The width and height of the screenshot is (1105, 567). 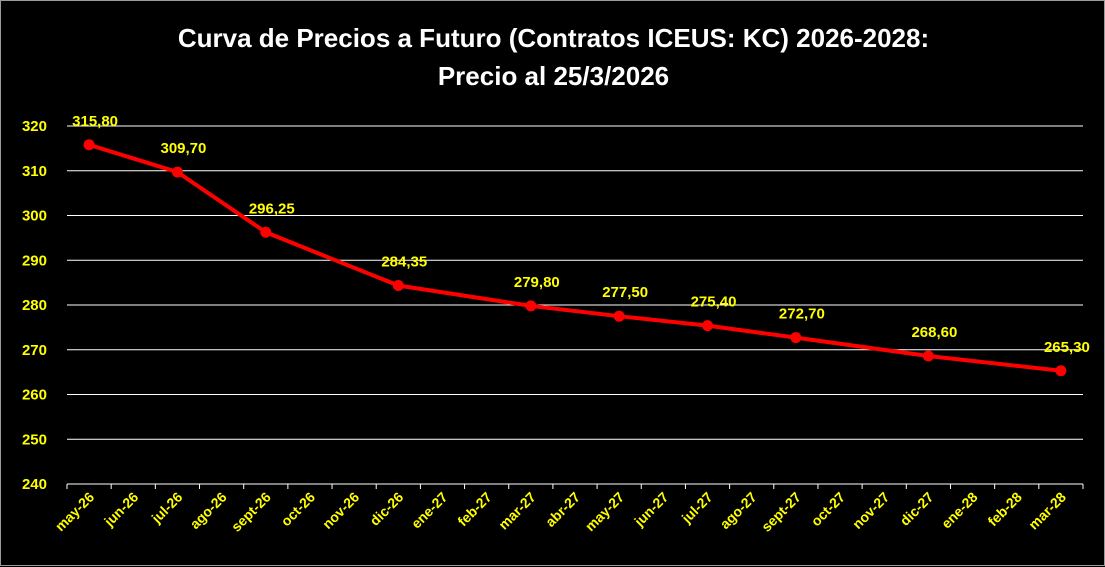 What do you see at coordinates (183, 148) in the screenshot?
I see `data-label: 309,70` at bounding box center [183, 148].